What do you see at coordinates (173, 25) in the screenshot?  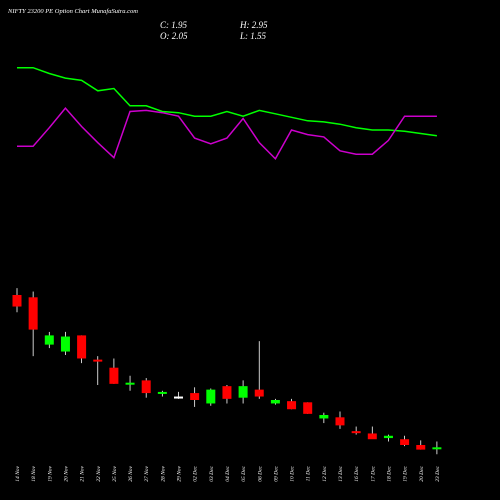 I see `close-value: C: 1.95` at bounding box center [173, 25].